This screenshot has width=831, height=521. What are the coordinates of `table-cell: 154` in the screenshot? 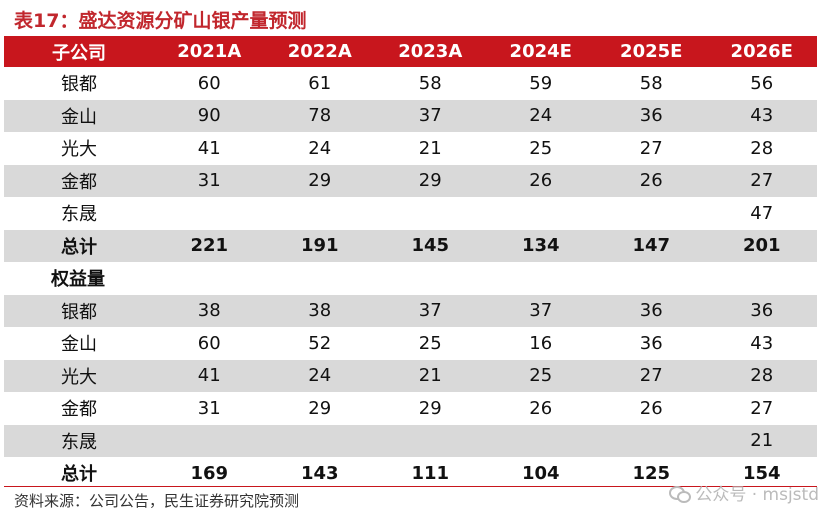 It's located at (761, 473).